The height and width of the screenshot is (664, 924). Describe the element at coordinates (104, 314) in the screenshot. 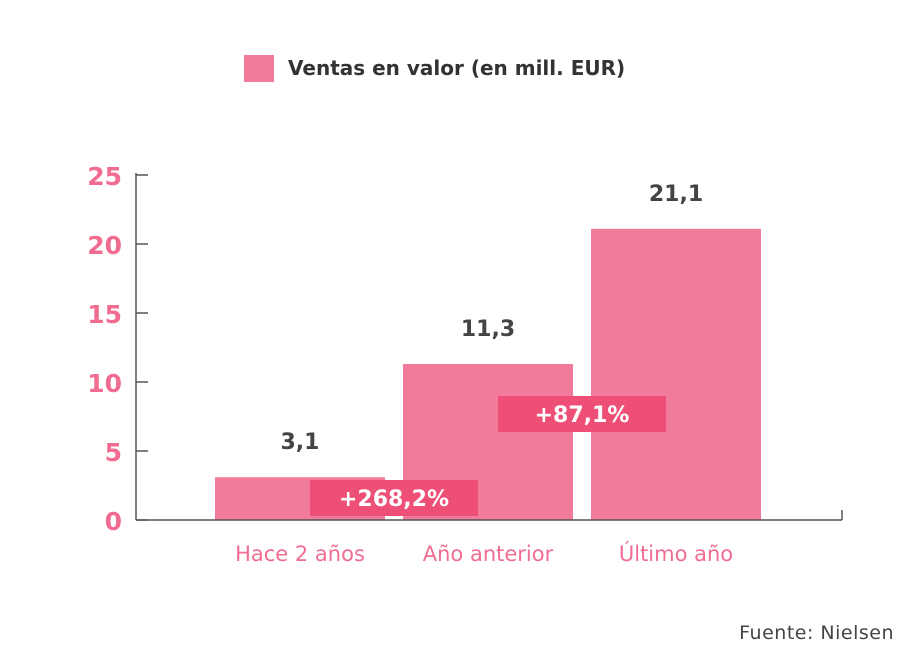

I see `y-tick-label-3: 15` at that location.